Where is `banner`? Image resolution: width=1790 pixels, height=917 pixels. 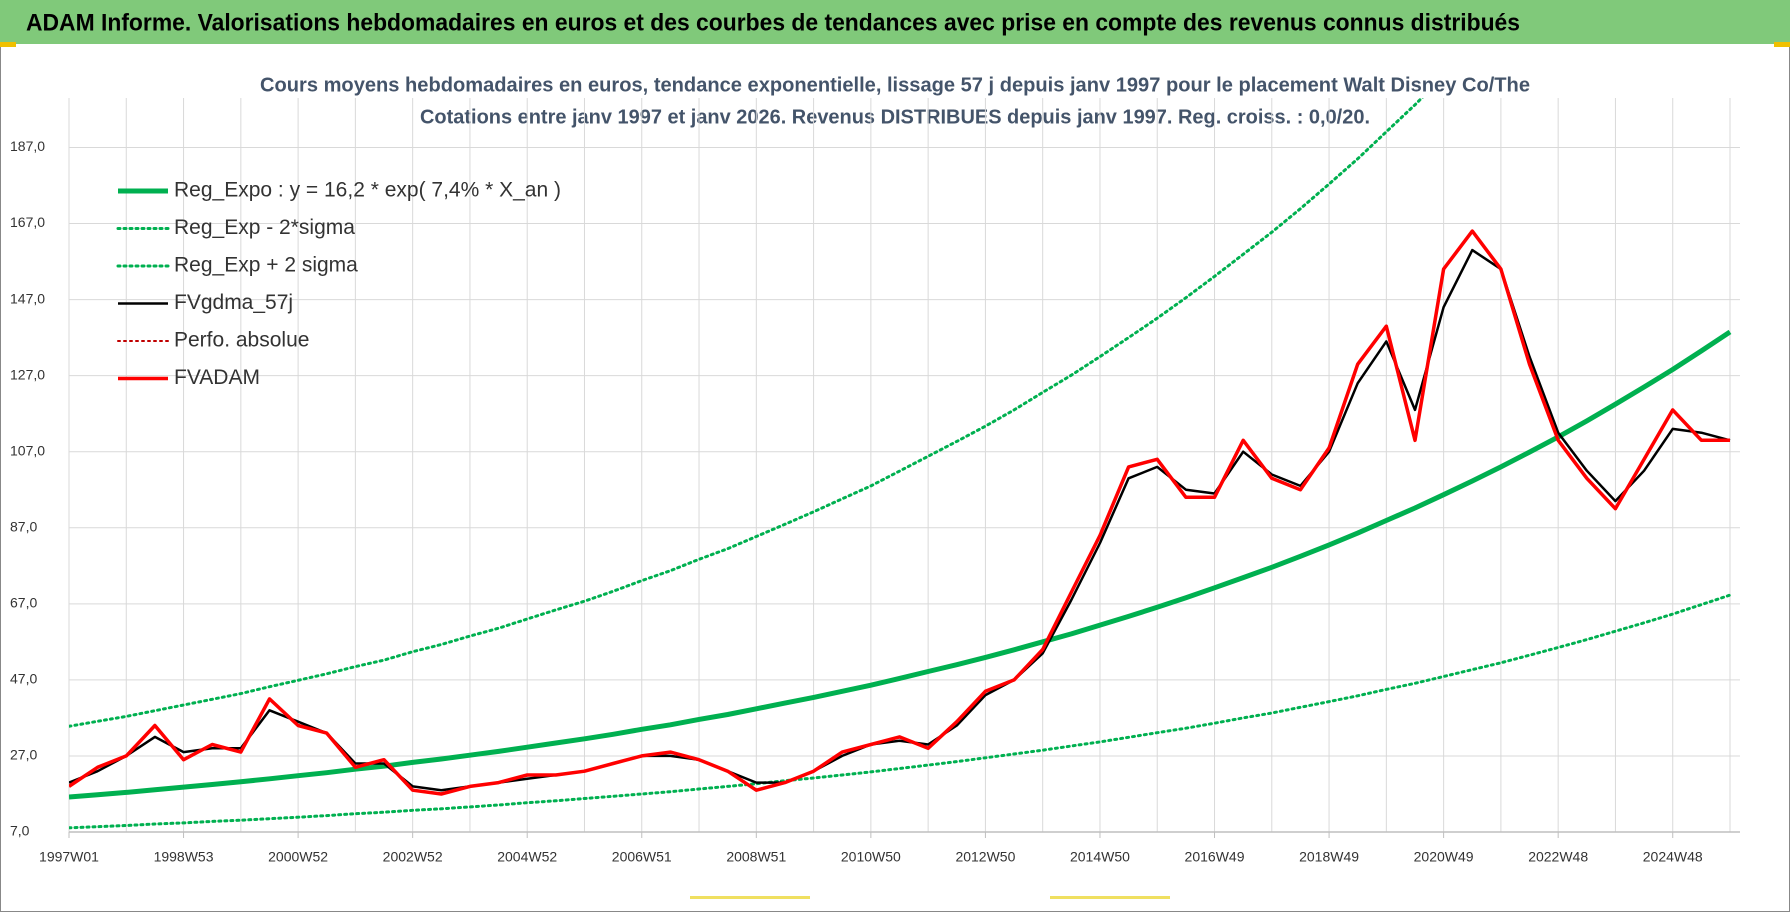
banner is located at coordinates (895, 22).